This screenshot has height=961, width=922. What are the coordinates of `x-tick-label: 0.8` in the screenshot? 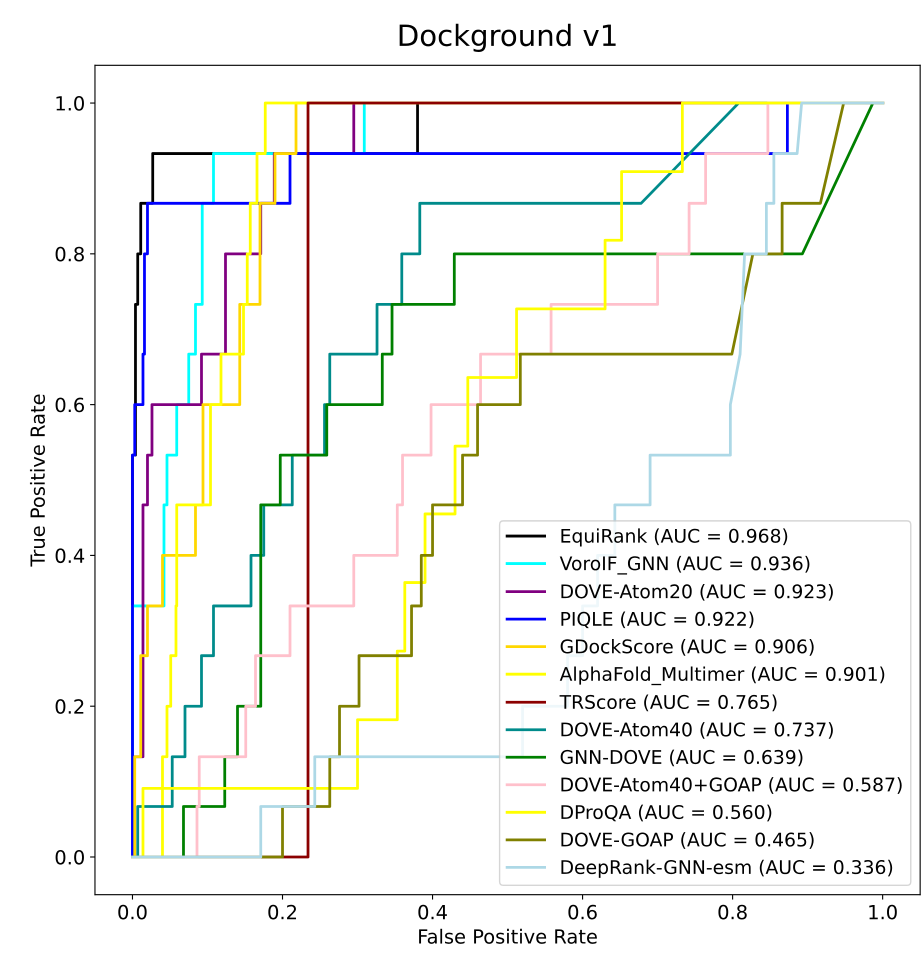 It's located at (732, 912).